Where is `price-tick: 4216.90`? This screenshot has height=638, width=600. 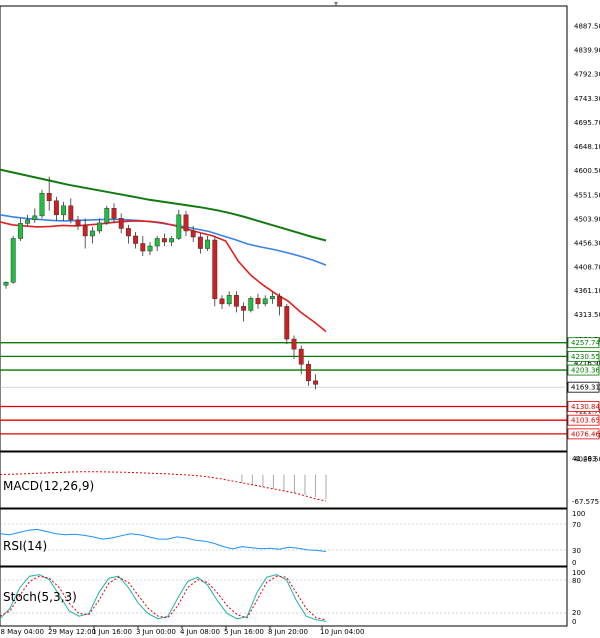 price-tick: 4216.90 is located at coordinates (587, 364).